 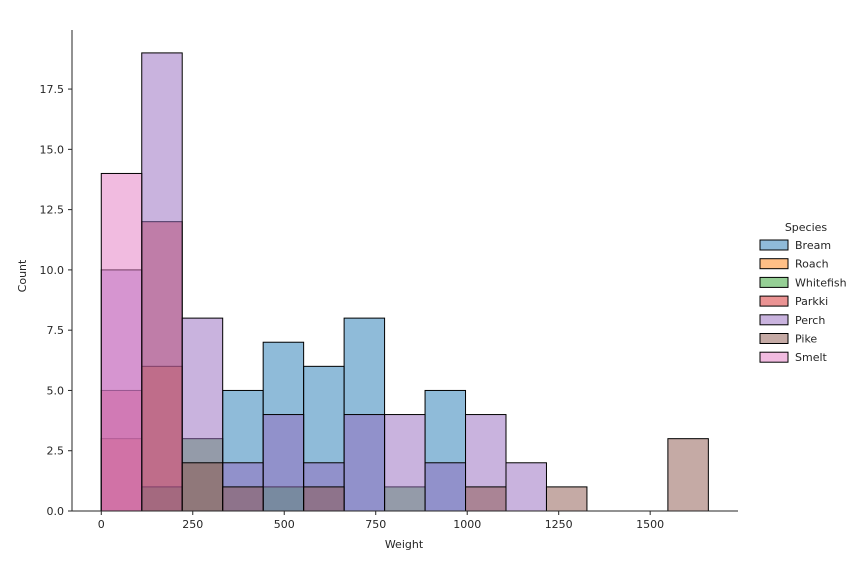 I want to click on x-tick-label: 500, so click(x=284, y=524).